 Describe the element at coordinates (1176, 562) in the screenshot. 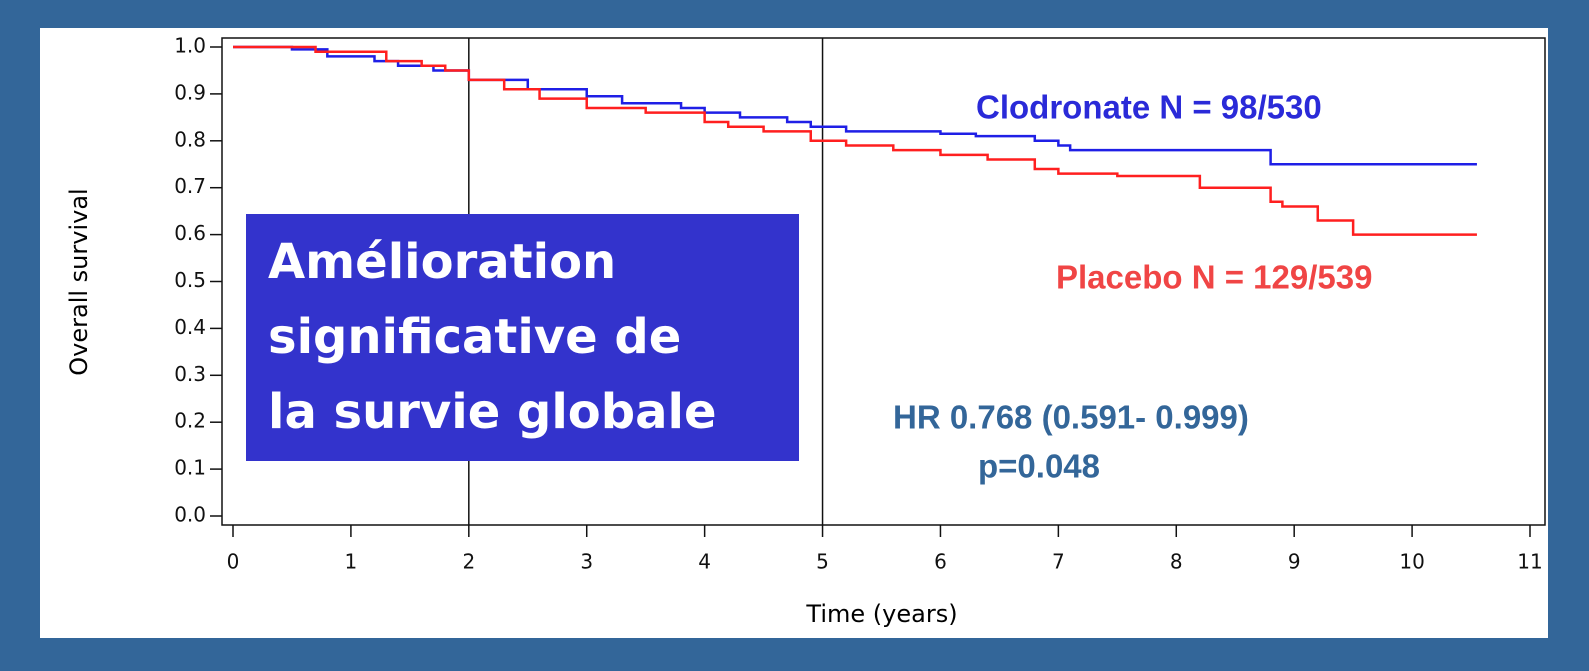

I see `x-tick-label: 8` at that location.